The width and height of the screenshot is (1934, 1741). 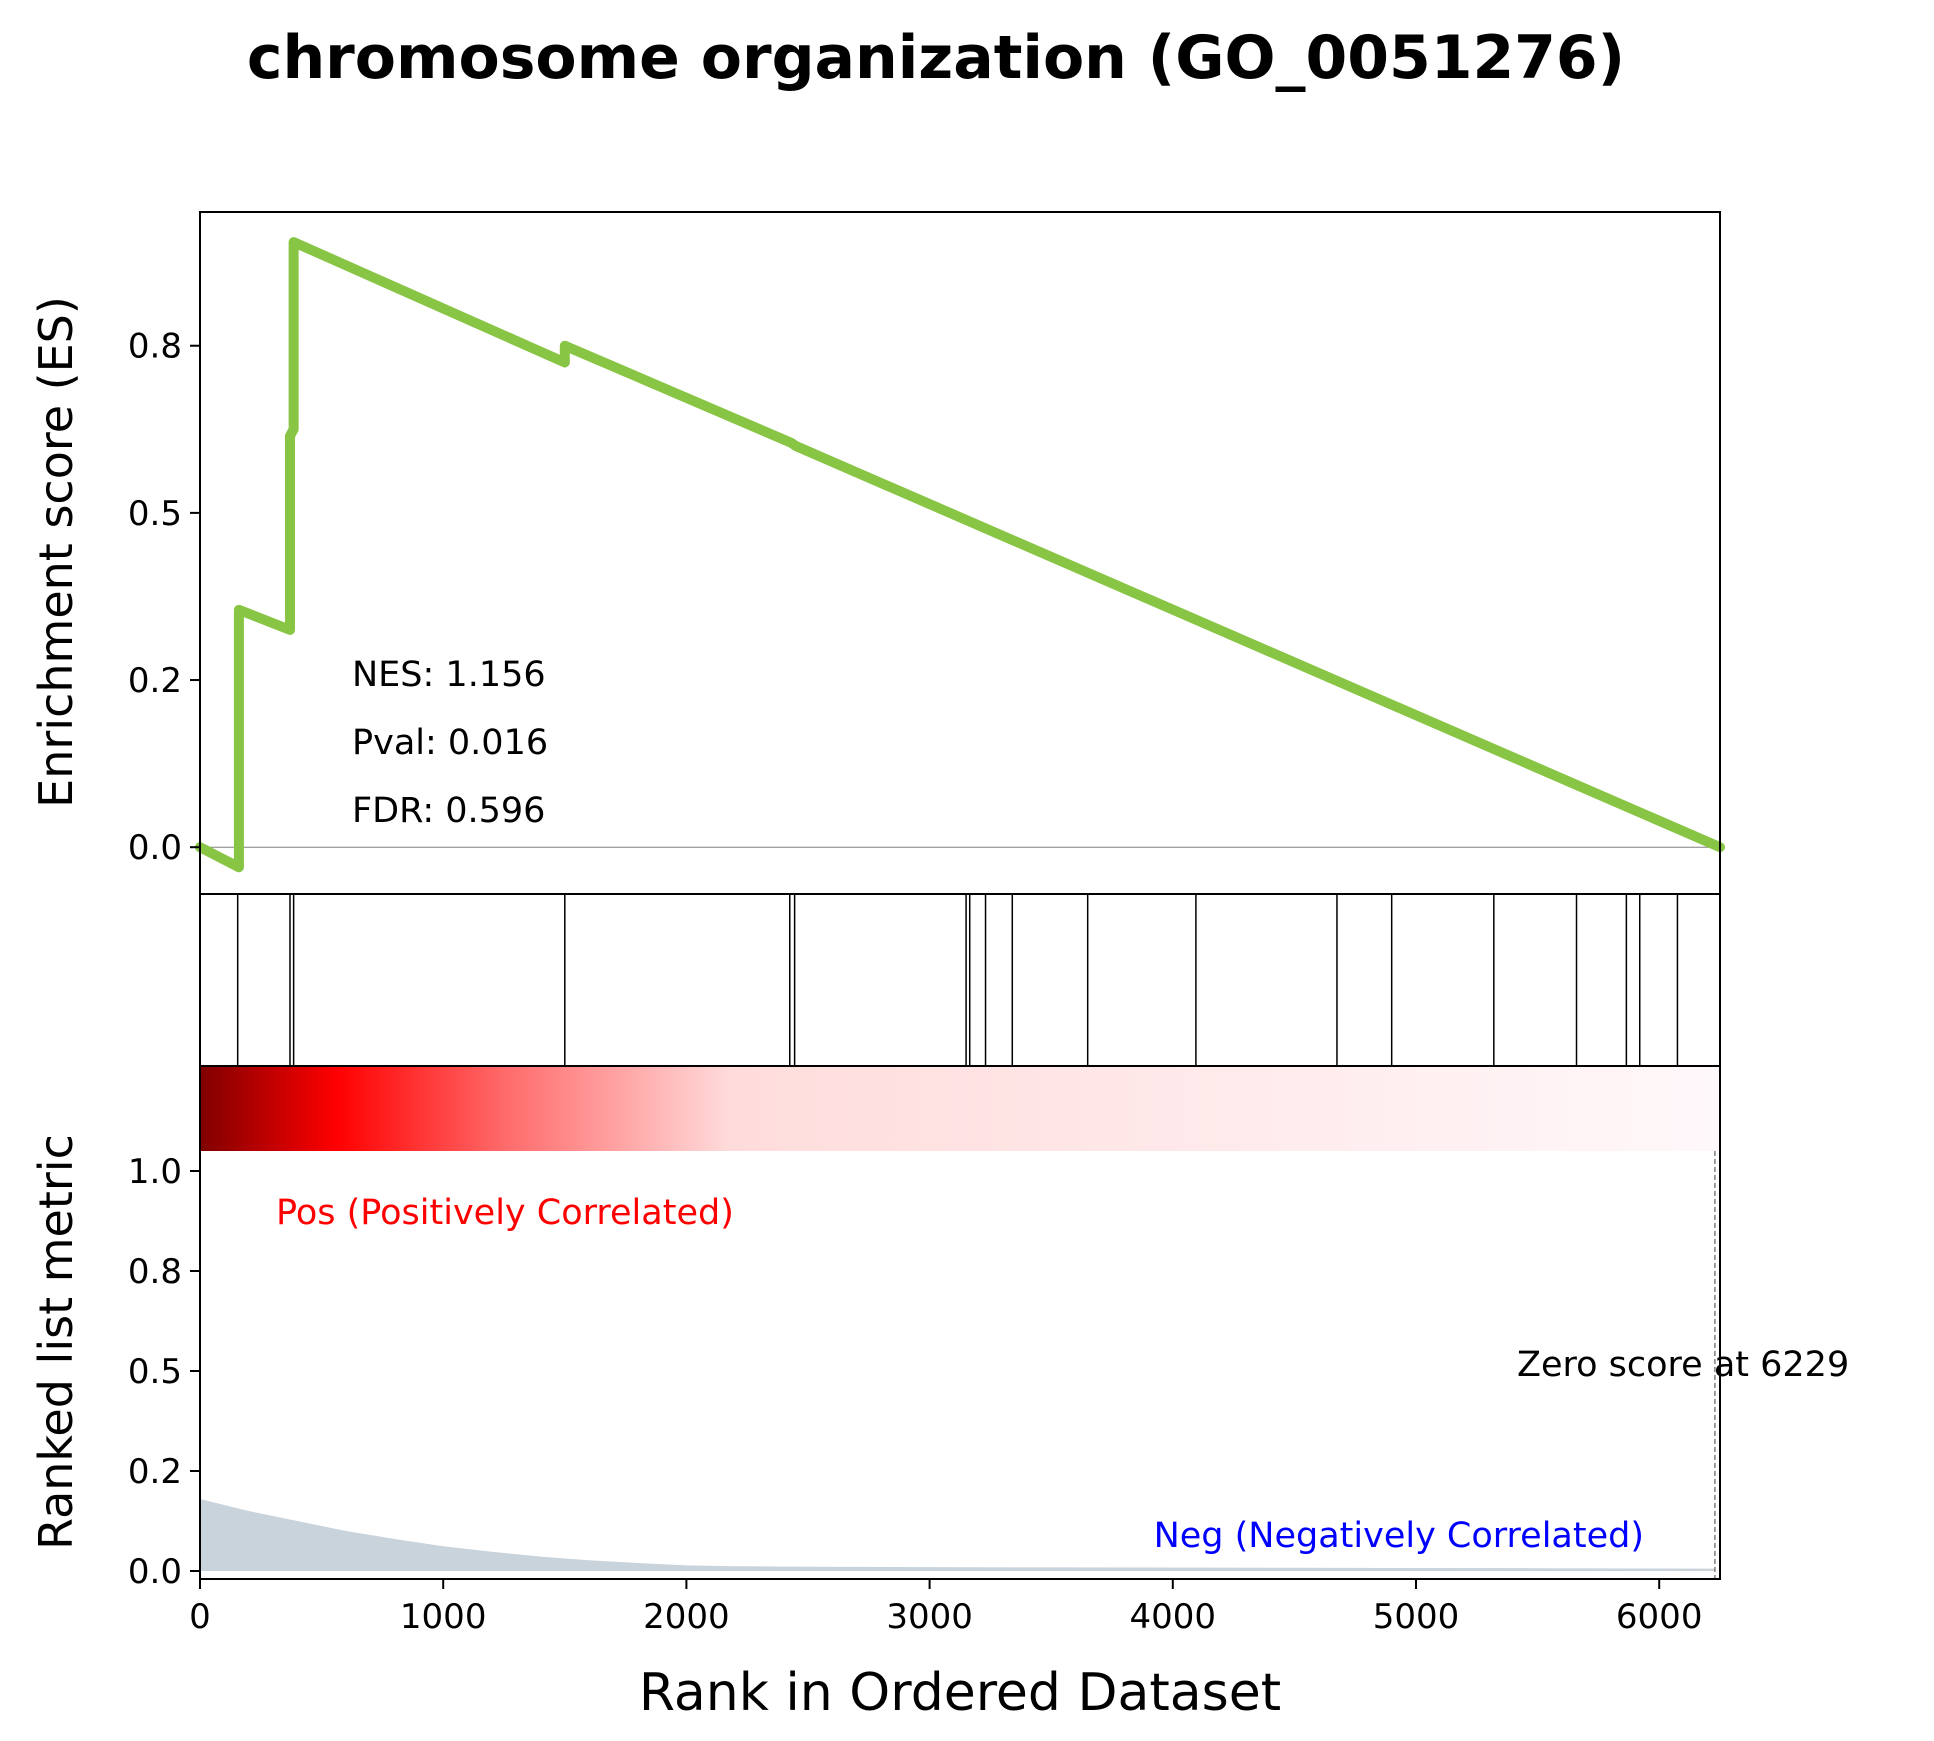 I want to click on x-tick-label: 0, so click(x=200, y=1617).